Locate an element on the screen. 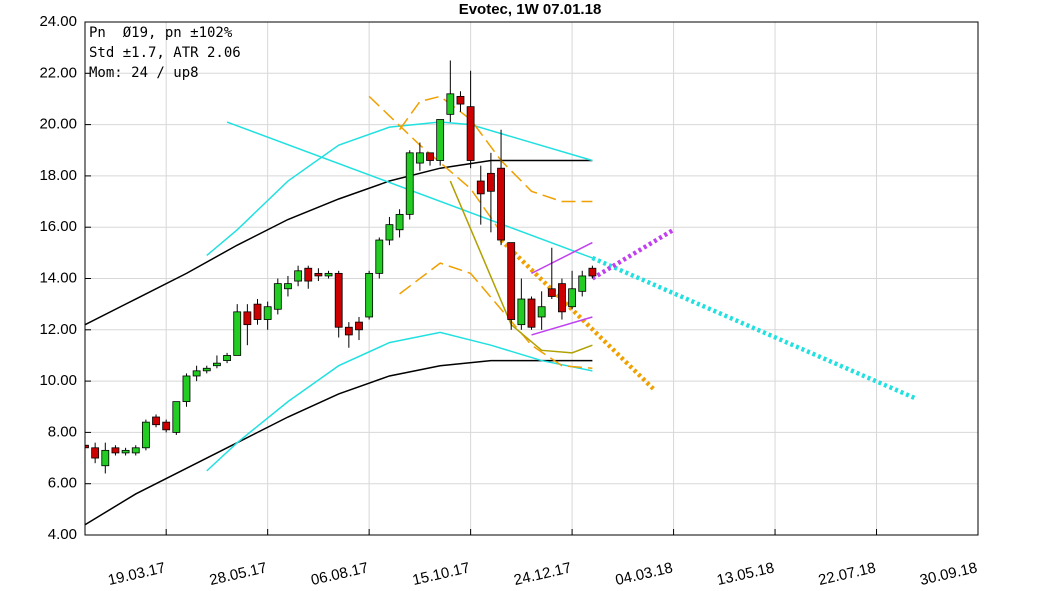 Image resolution: width=1063 pixels, height=591 pixels. y-tick-label: 24.00 is located at coordinates (58, 21).